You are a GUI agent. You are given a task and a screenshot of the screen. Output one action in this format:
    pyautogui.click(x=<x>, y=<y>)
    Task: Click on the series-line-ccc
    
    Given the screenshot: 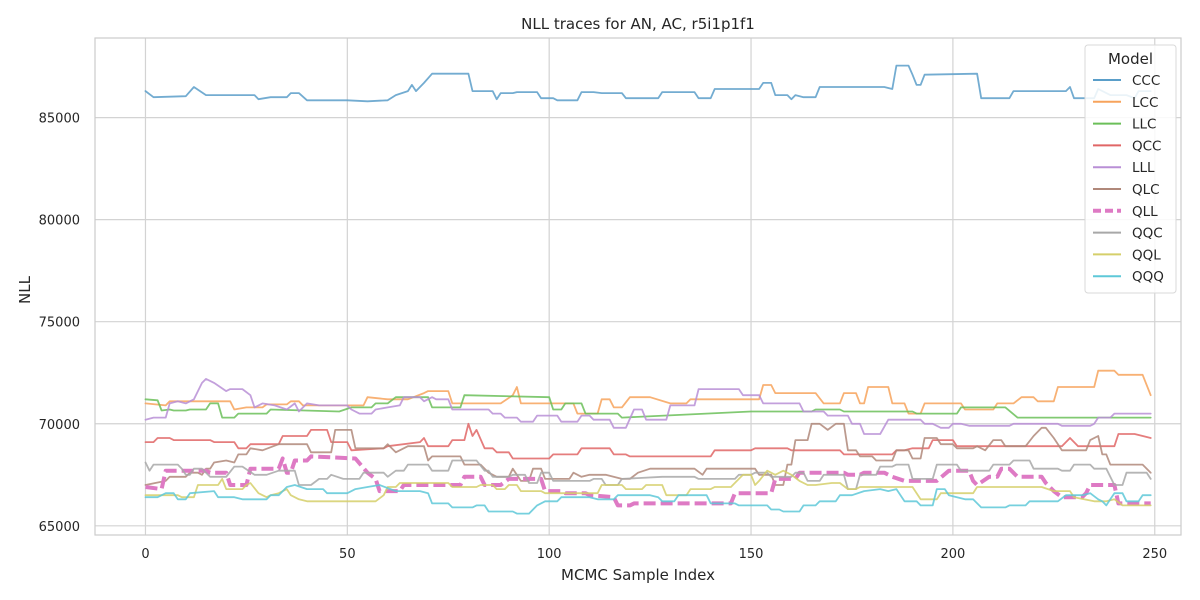 What is the action you would take?
    pyautogui.click(x=648, y=83)
    